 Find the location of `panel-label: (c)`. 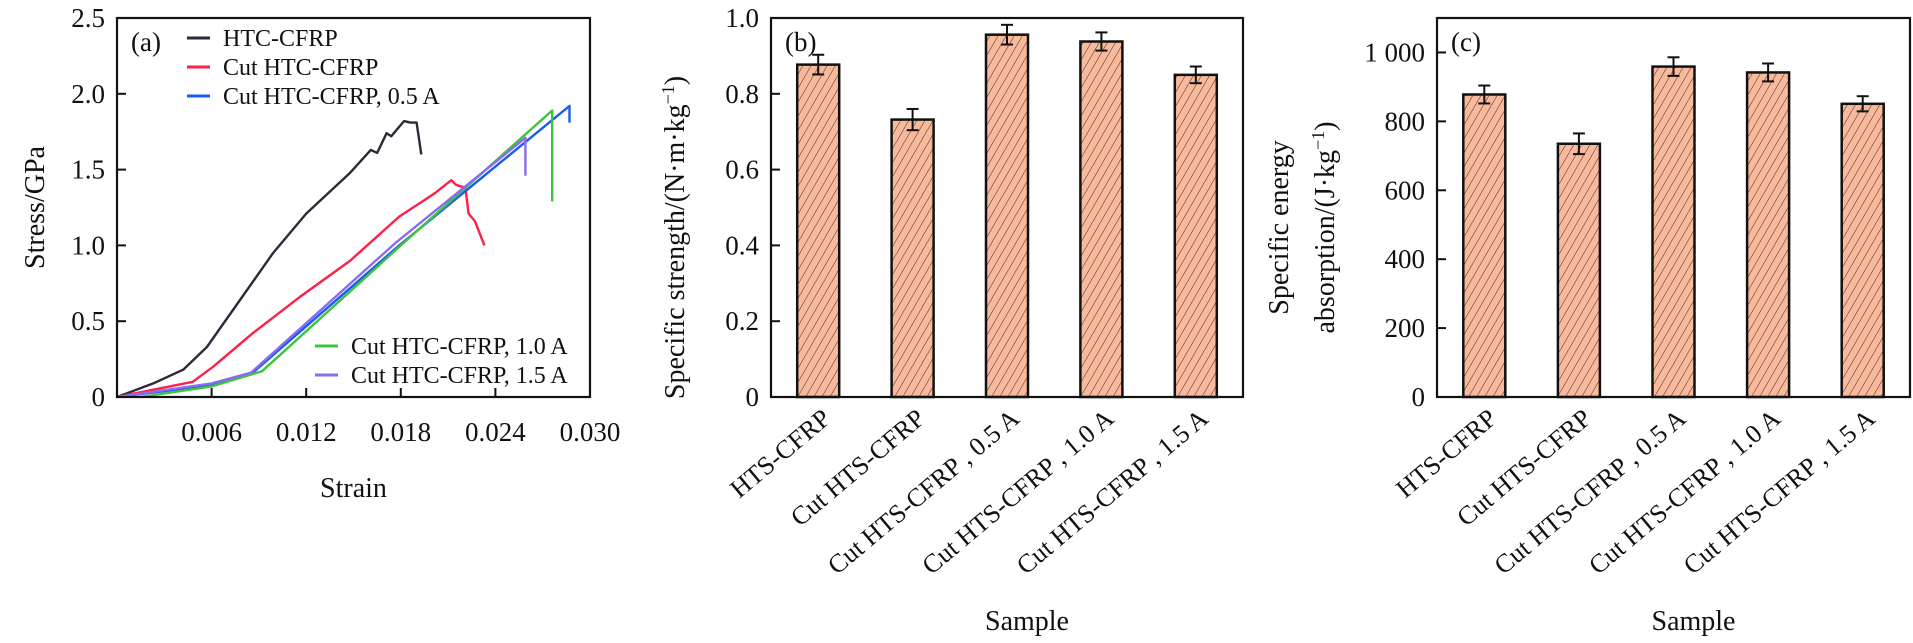

panel-label: (c) is located at coordinates (1466, 42).